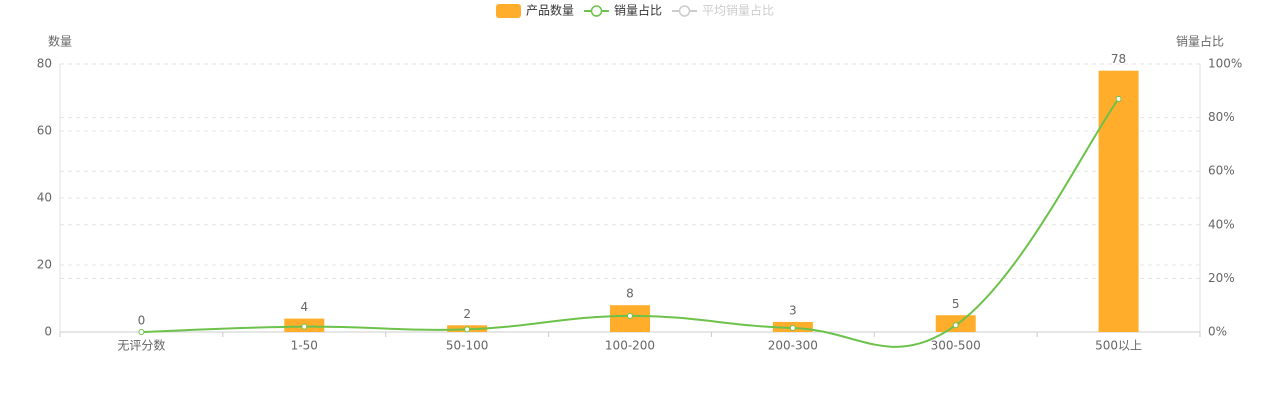  I want to click on bar-value-label: 2, so click(467, 314).